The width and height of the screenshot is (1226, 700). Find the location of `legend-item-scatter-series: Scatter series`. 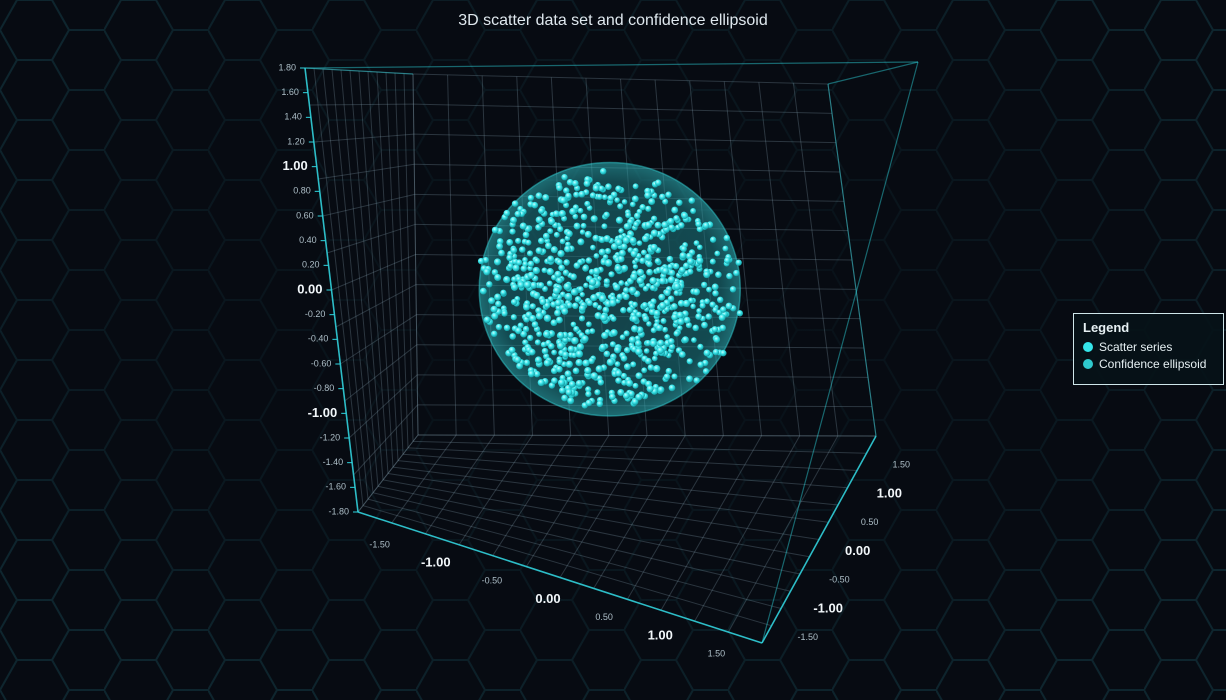

legend-item-scatter-series: Scatter series is located at coordinates (1148, 347).